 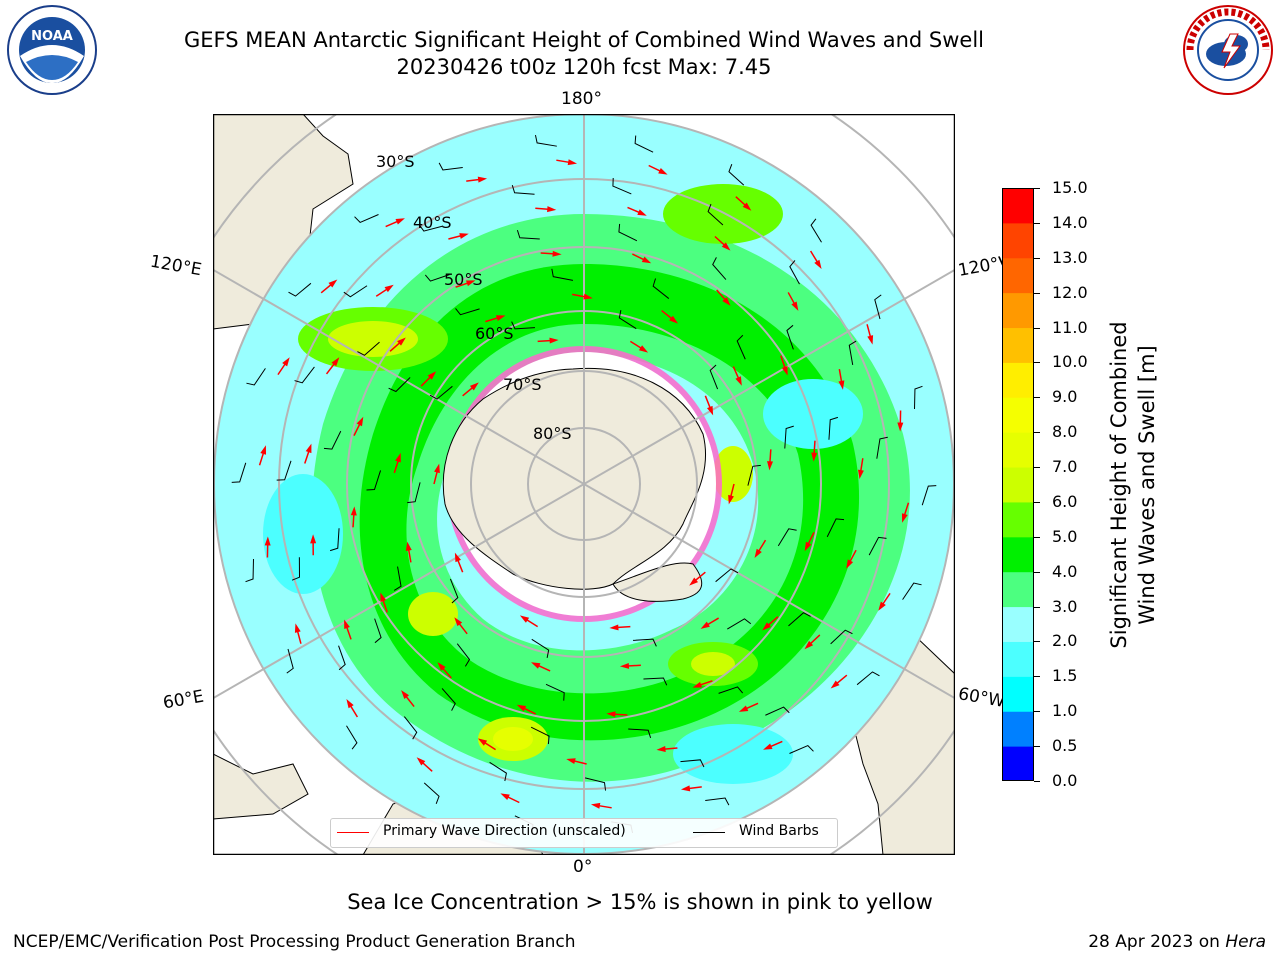 What do you see at coordinates (552, 433) in the screenshot?
I see `lat-label-80s: 80°S` at bounding box center [552, 433].